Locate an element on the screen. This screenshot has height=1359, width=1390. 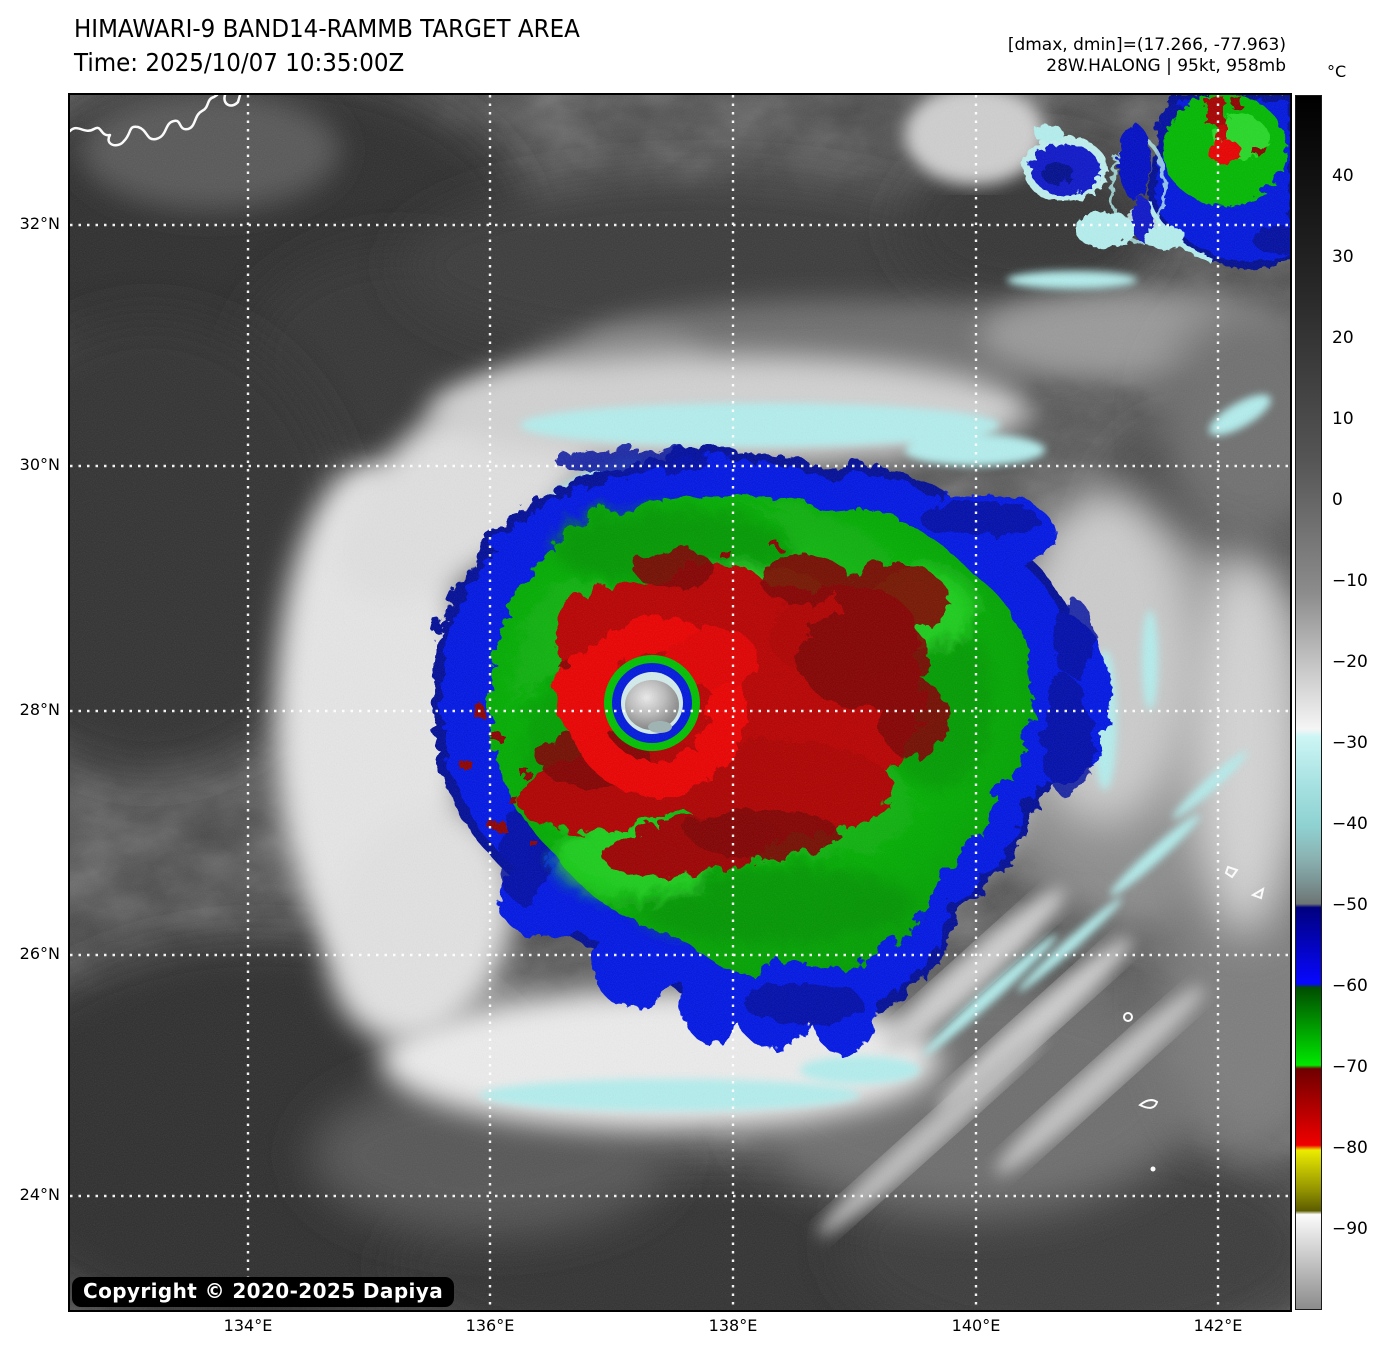
colorbar-tick-40: 40 is located at coordinates (1343, 176).